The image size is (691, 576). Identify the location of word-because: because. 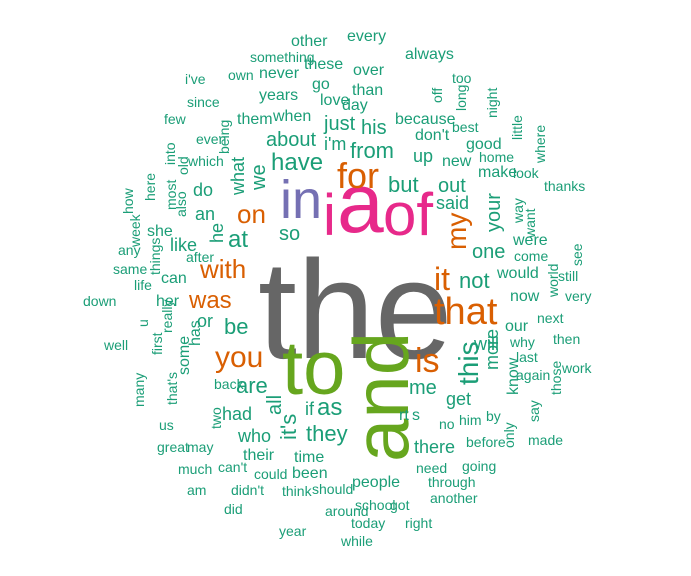
(425, 119).